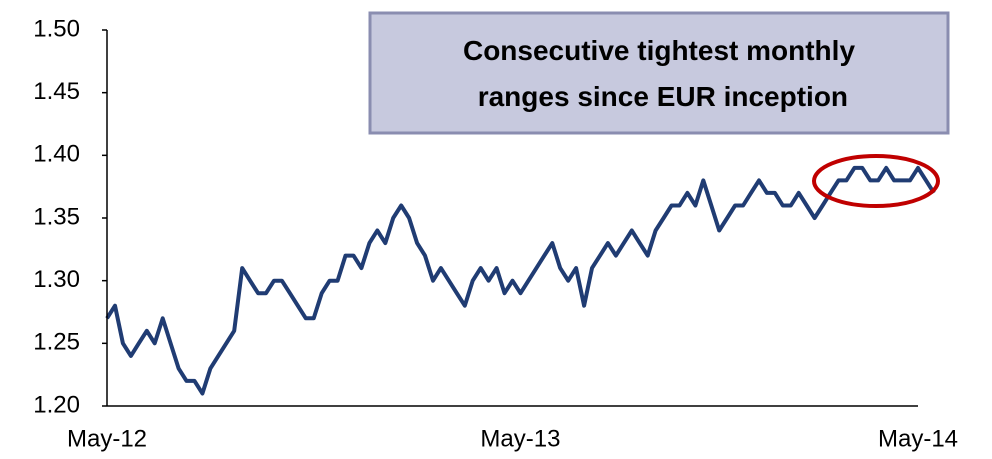 This screenshot has height=459, width=992. Describe the element at coordinates (56, 28) in the screenshot. I see `y-tick-label: 1.50` at that location.